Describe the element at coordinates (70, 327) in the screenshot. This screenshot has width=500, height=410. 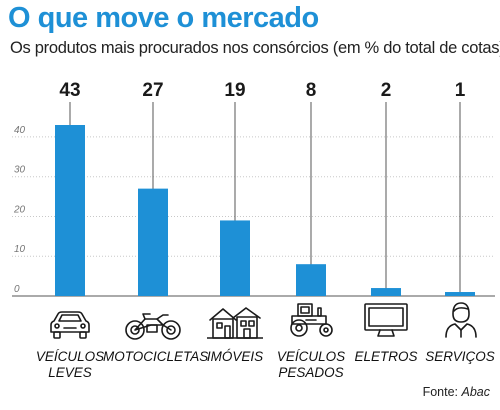
I see `car-icon` at that location.